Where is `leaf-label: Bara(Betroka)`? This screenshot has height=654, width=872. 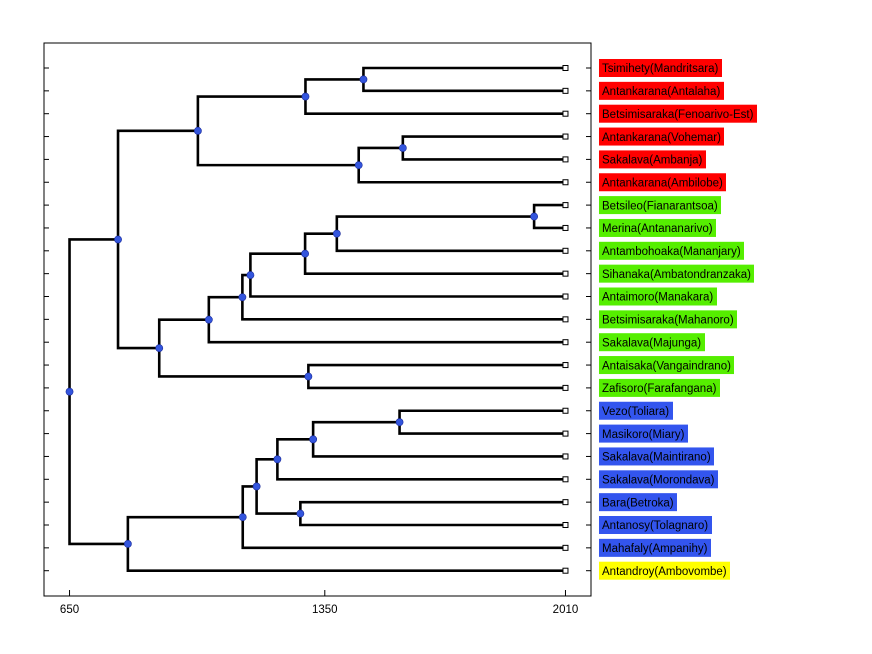
leaf-label: Bara(Betroka) is located at coordinates (638, 503).